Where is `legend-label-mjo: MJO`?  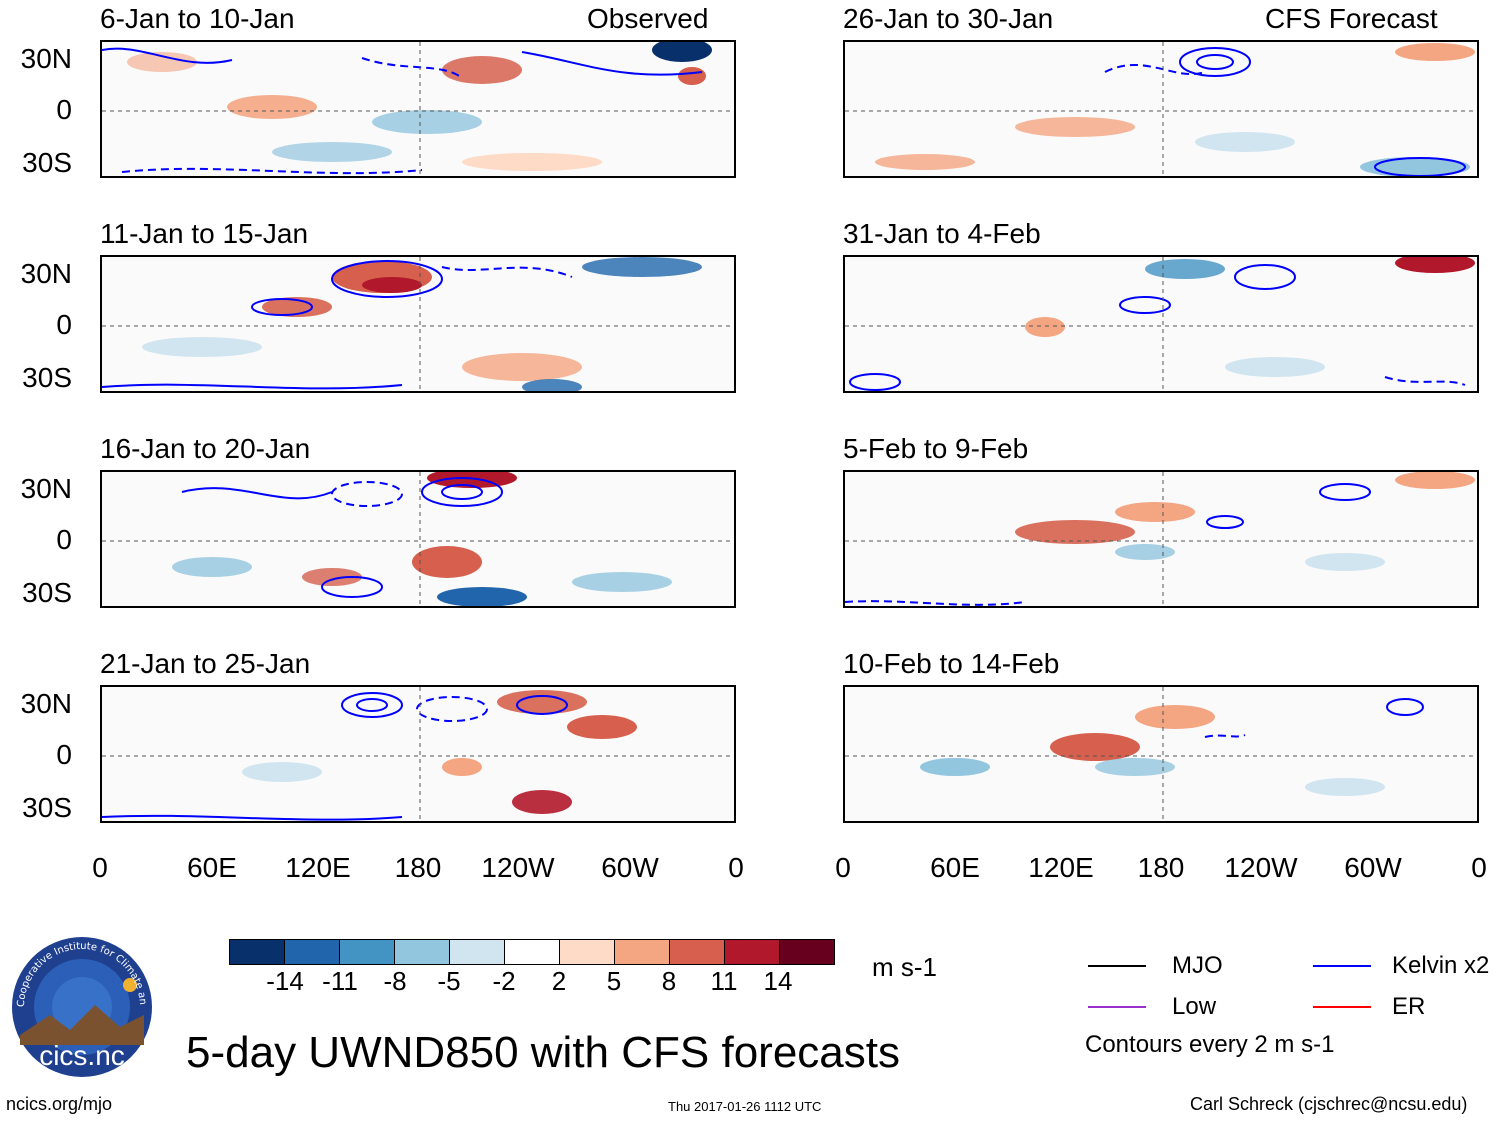 legend-label-mjo: MJO is located at coordinates (1197, 965).